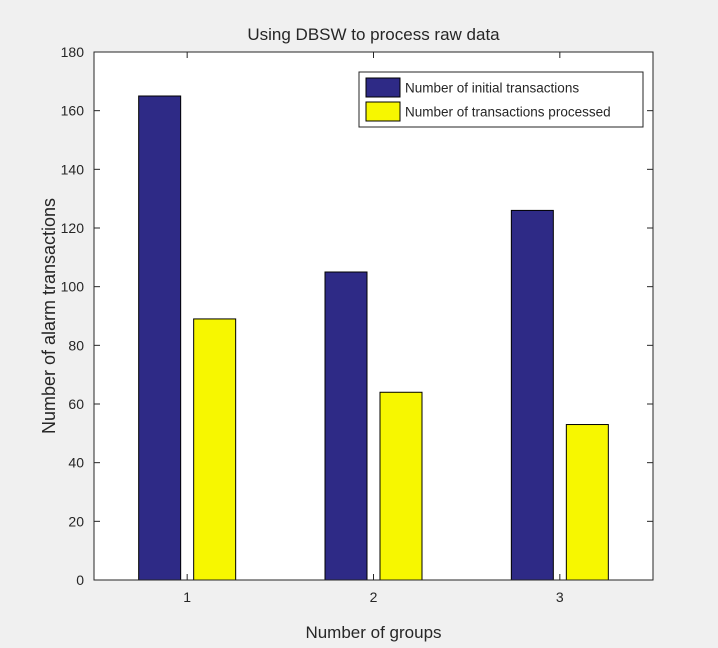 The width and height of the screenshot is (718, 648). I want to click on legend-label-processed: Number of transactions processed, so click(508, 112).